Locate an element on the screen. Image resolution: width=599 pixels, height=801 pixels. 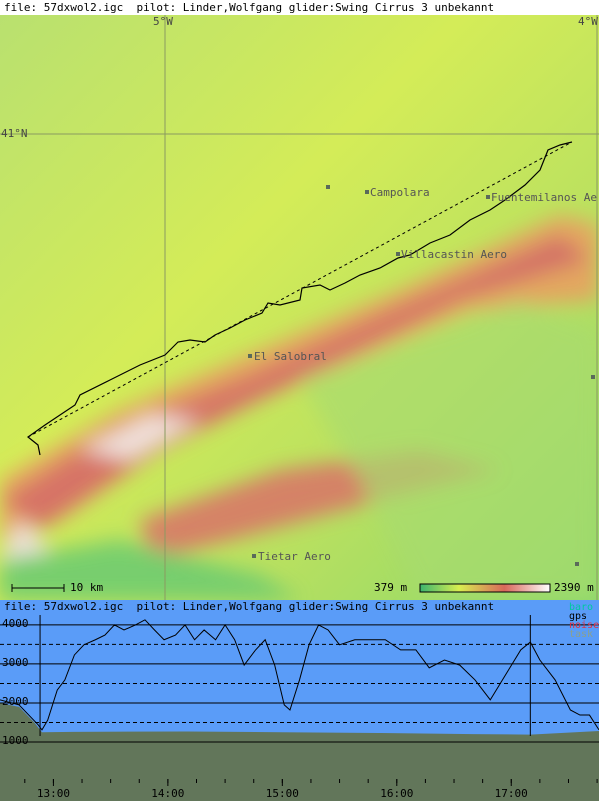
y-tick-label: 3000 is located at coordinates (15, 662).